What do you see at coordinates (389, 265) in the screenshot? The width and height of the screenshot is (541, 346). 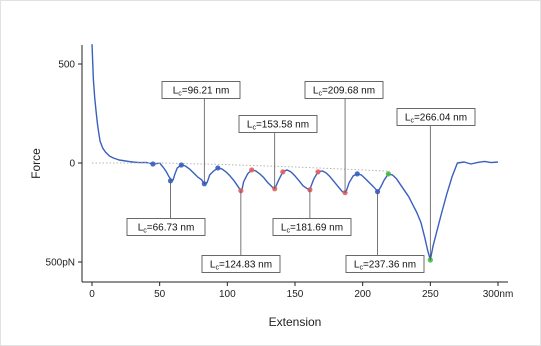 I see `annotation-value: =237.36 nm` at bounding box center [389, 265].